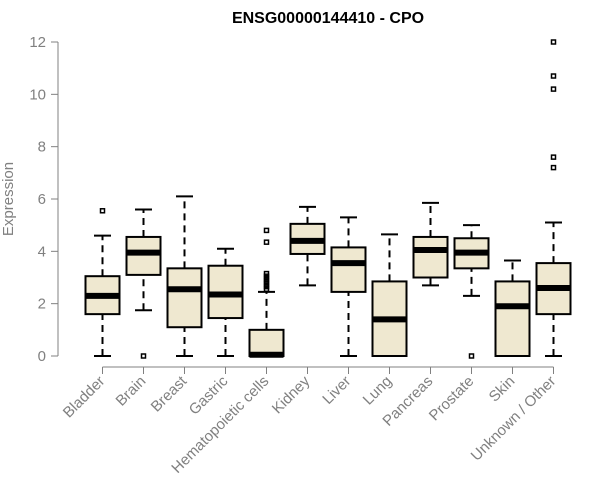 This screenshot has height=500, width=600. What do you see at coordinates (328, 18) in the screenshot?
I see `chart-title: ENSG00000144410 - CPO` at bounding box center [328, 18].